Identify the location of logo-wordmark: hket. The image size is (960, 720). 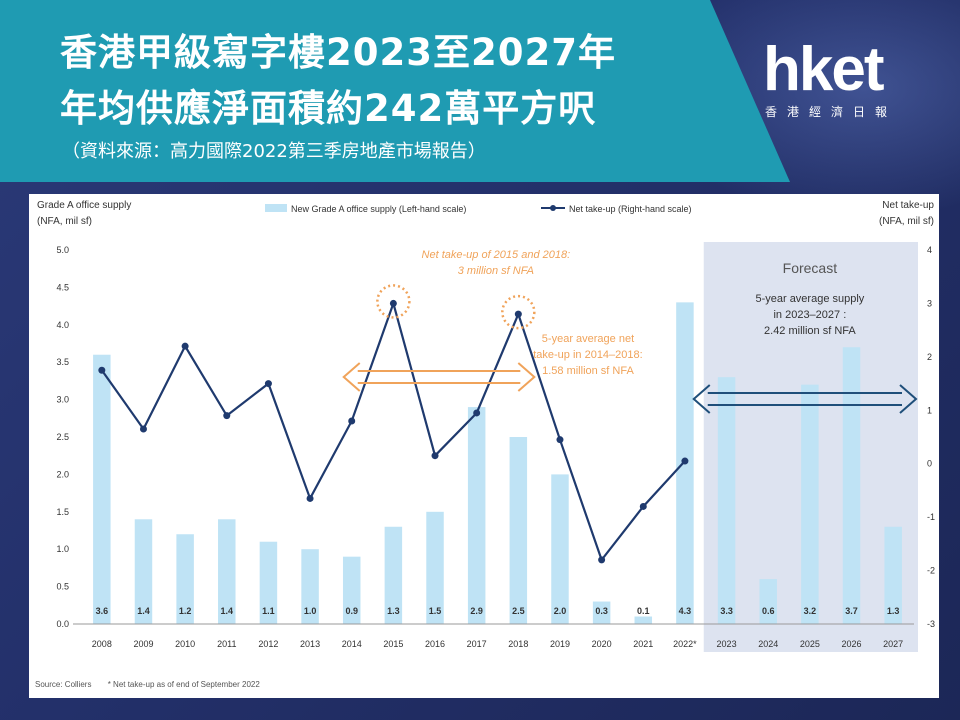
(823, 69).